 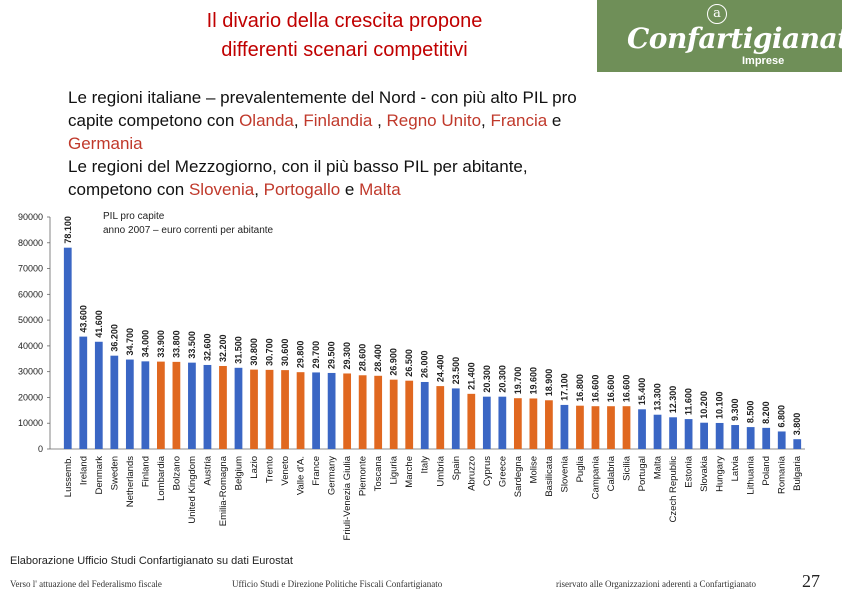 What do you see at coordinates (30, 346) in the screenshot?
I see `y-tick-label: 40000` at bounding box center [30, 346].